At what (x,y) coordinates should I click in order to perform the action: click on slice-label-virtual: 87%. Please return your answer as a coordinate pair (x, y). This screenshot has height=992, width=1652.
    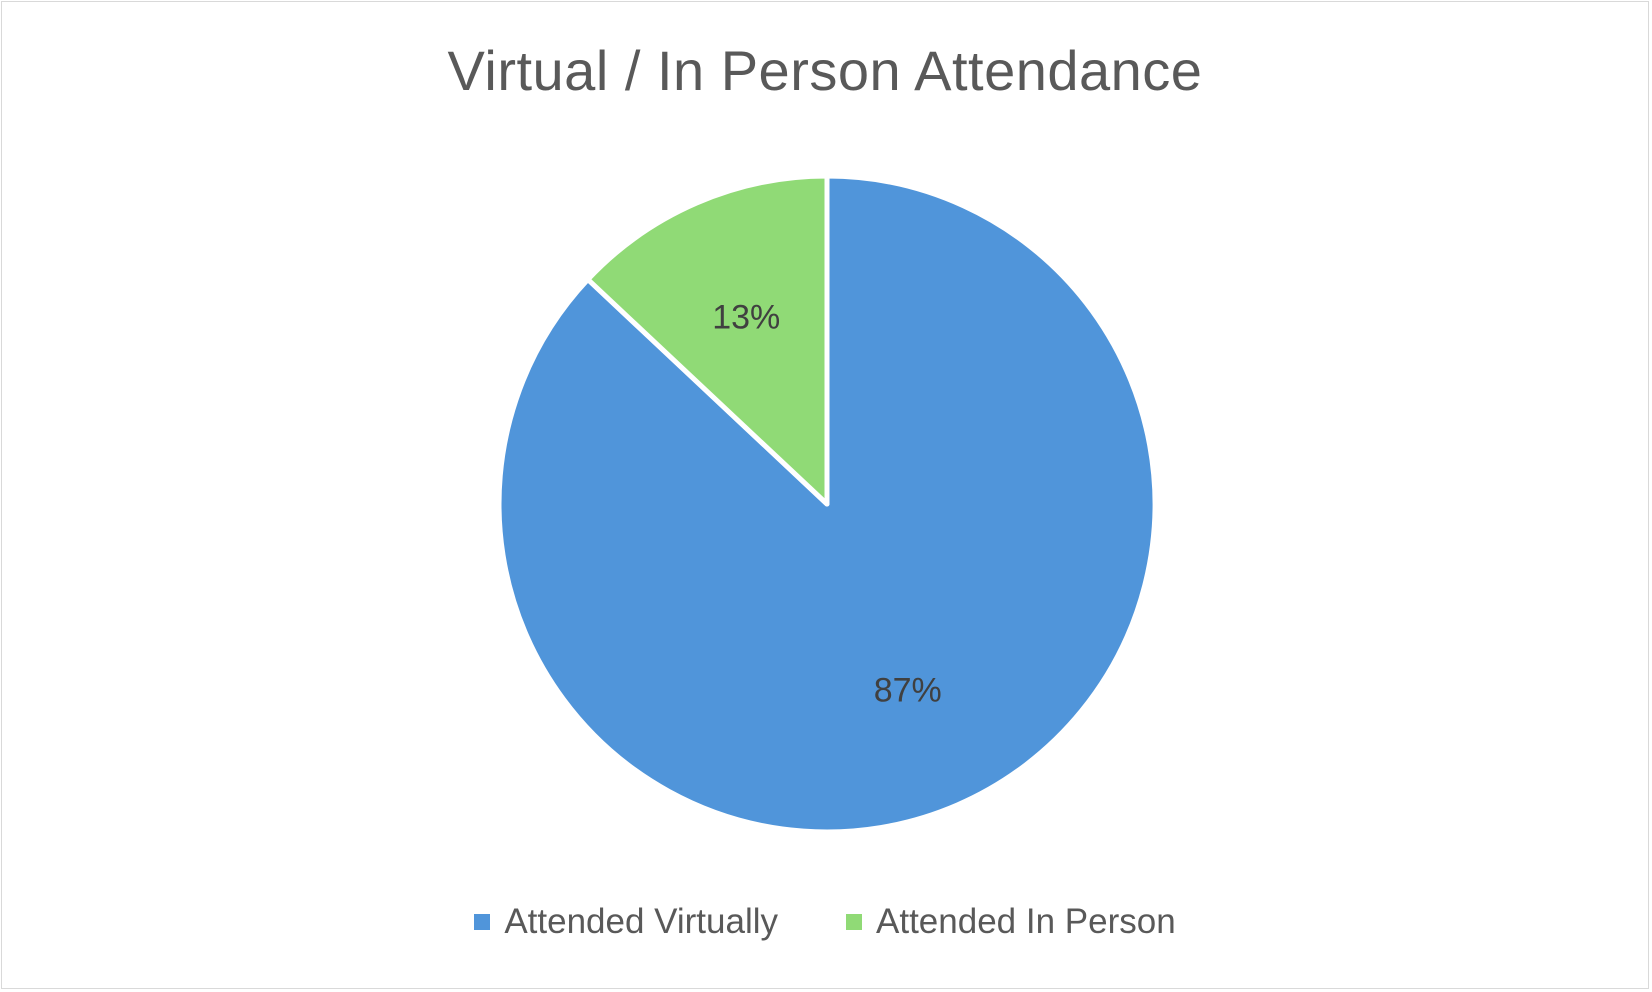
    Looking at the image, I should click on (908, 691).